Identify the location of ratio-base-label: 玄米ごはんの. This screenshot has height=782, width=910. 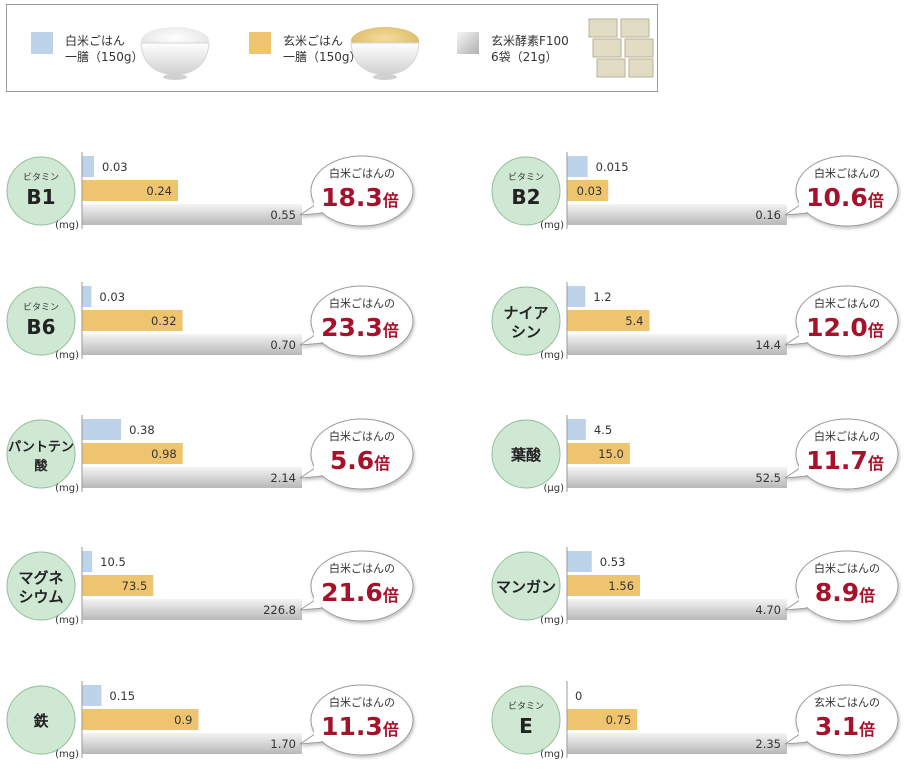
(847, 702).